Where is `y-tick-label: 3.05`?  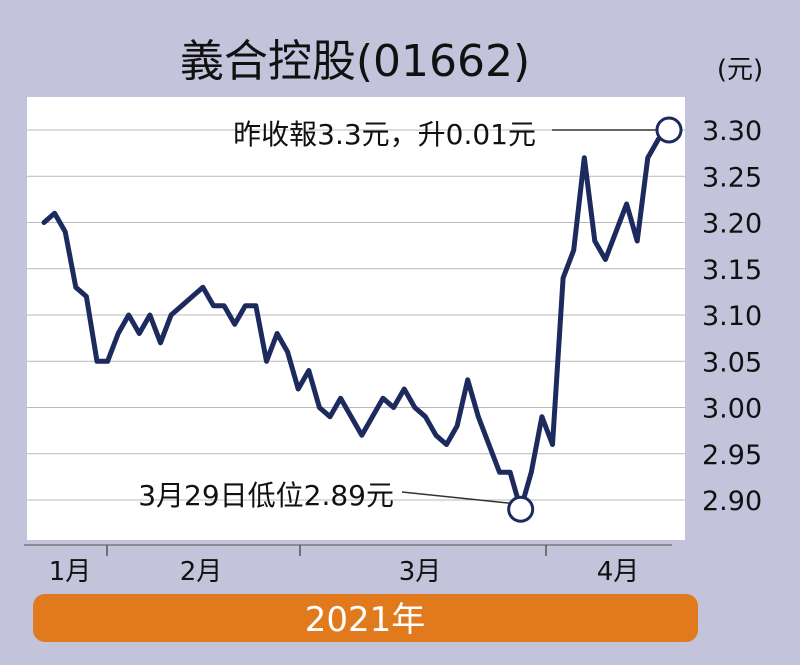 y-tick-label: 3.05 is located at coordinates (732, 362).